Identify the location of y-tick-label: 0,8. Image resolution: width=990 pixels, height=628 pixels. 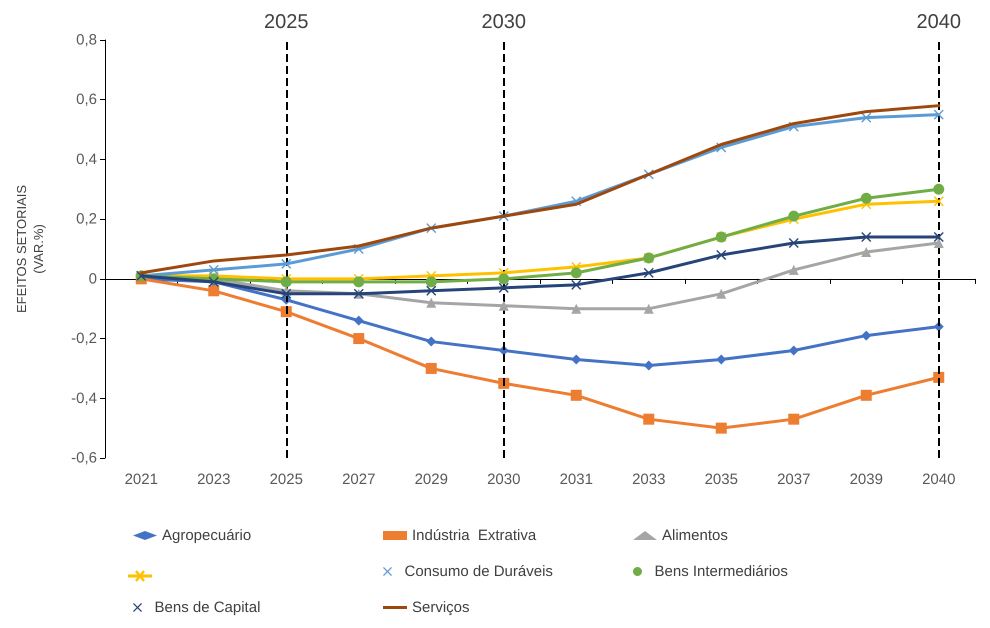
(86, 40).